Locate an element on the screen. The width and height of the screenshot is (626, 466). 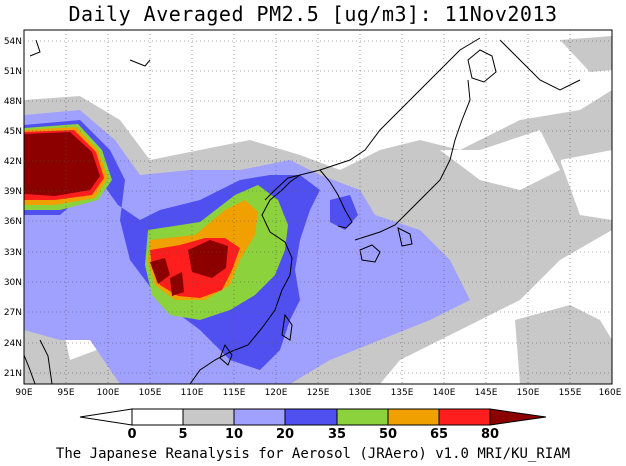
colorbar-arrow-left is located at coordinates (106, 417).